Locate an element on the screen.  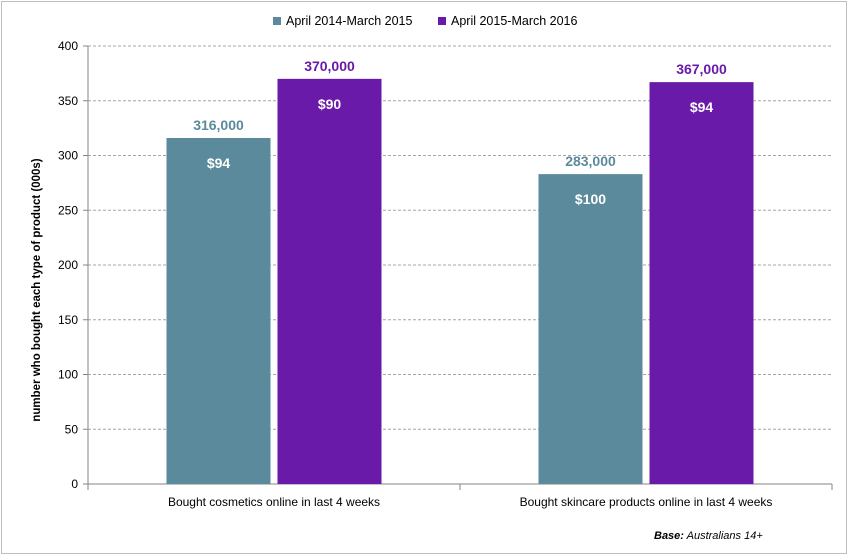
y-tick-label: 150 is located at coordinates (68, 320).